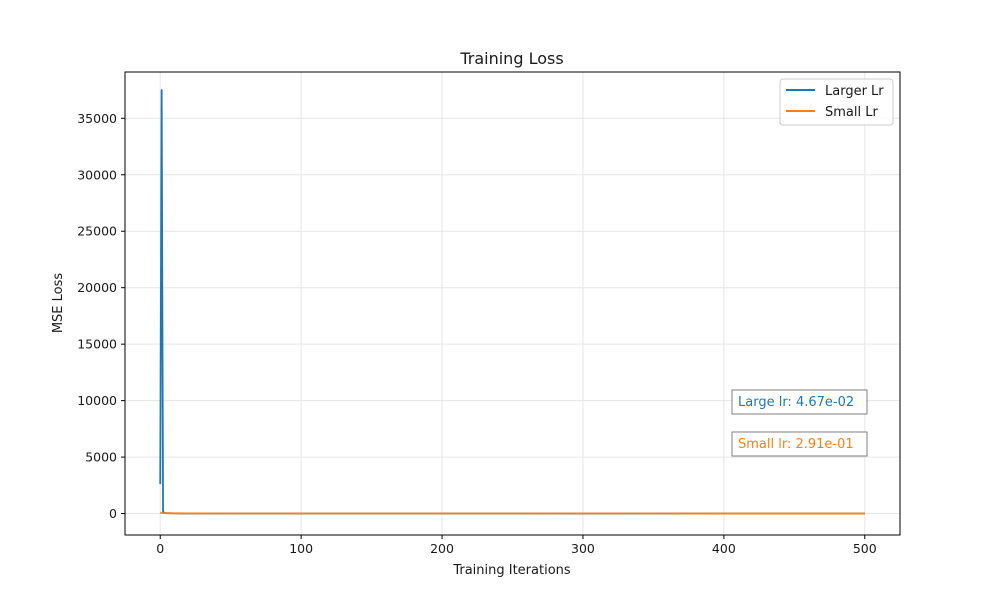  What do you see at coordinates (583, 548) in the screenshot?
I see `x-tick-label: 300` at bounding box center [583, 548].